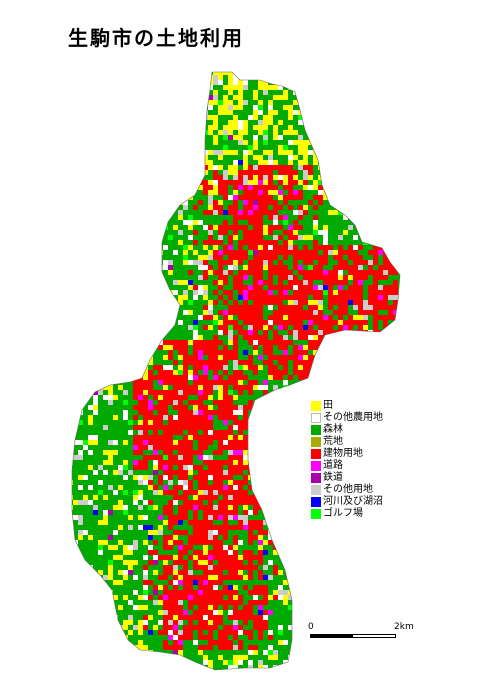 This screenshot has height=697, width=483. Describe the element at coordinates (316, 478) in the screenshot. I see `legend-swatch-railway` at that location.